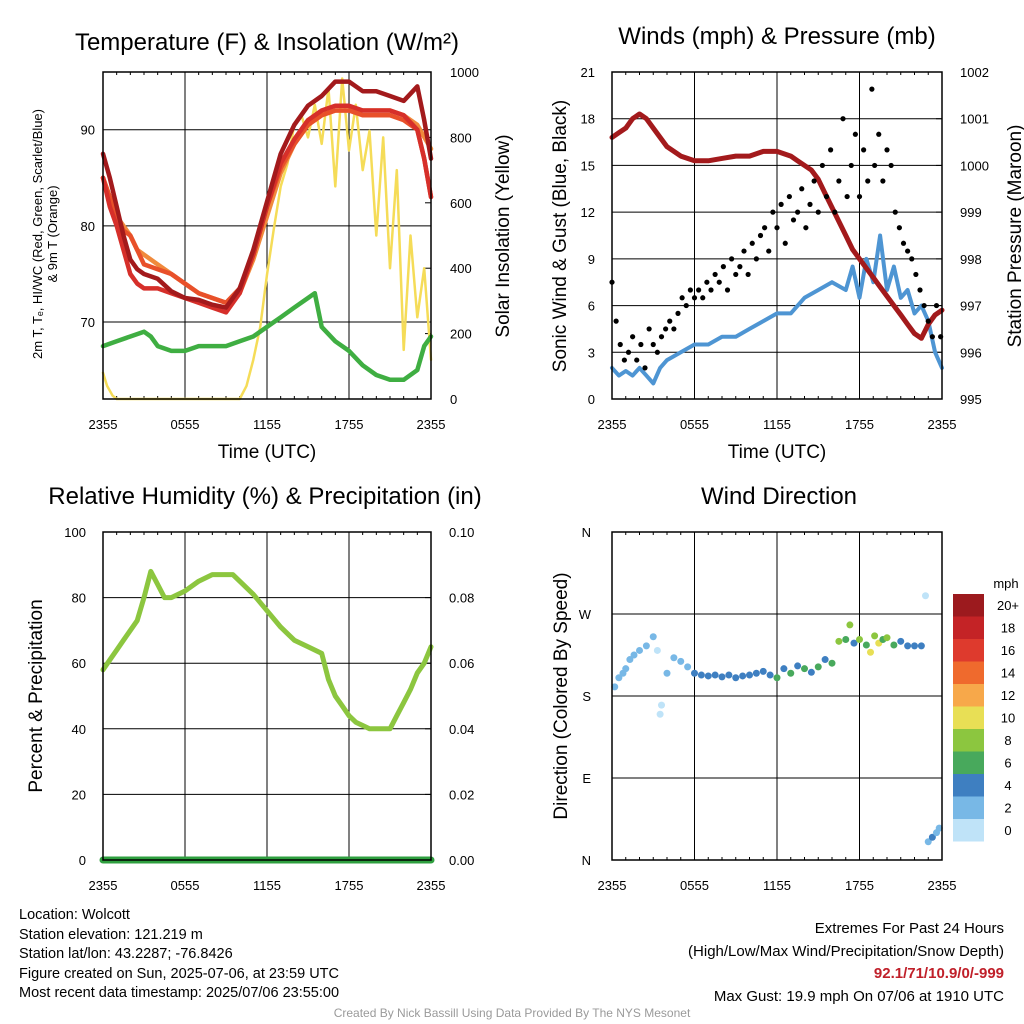 The image size is (1024, 1024). I want to click on humidity-series-line, so click(267, 650).